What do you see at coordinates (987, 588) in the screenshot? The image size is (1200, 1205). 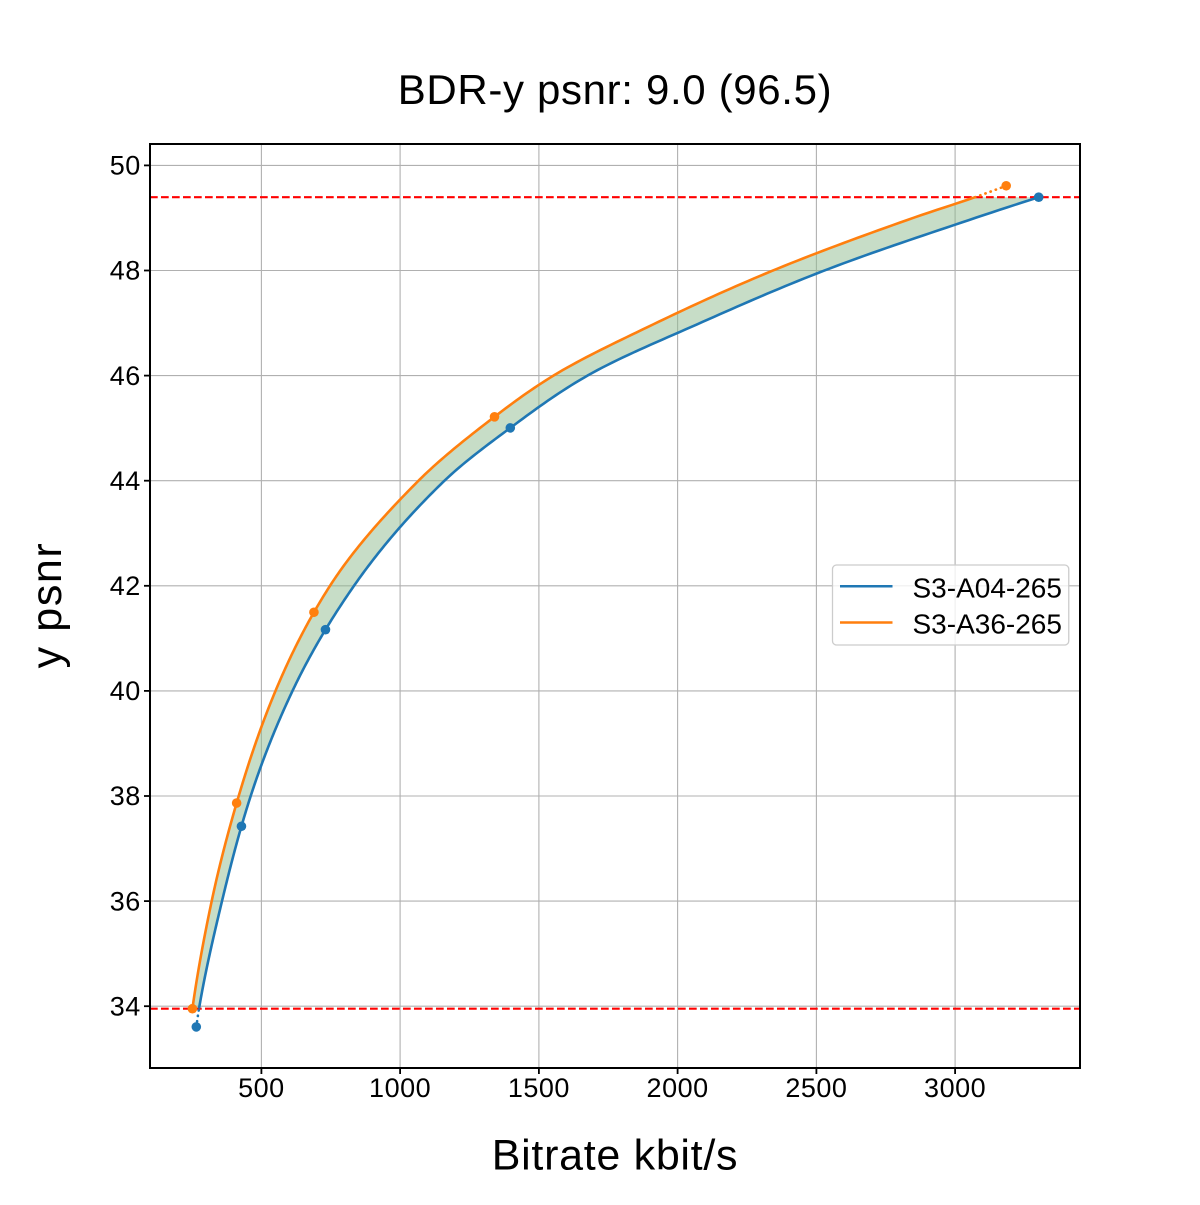 I see `svg-text: S3-A04-265` at bounding box center [987, 588].